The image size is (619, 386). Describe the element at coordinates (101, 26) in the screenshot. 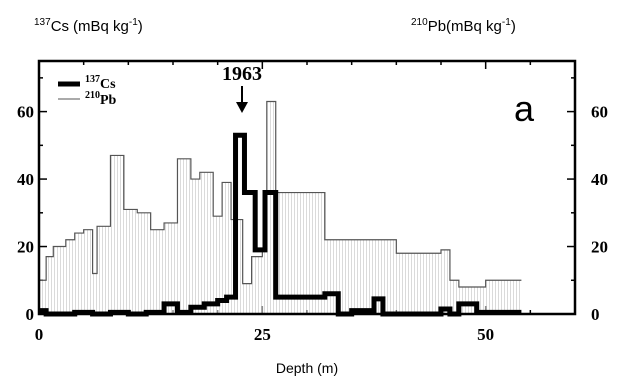

I see `left-unit-text: (mBq kg` at that location.